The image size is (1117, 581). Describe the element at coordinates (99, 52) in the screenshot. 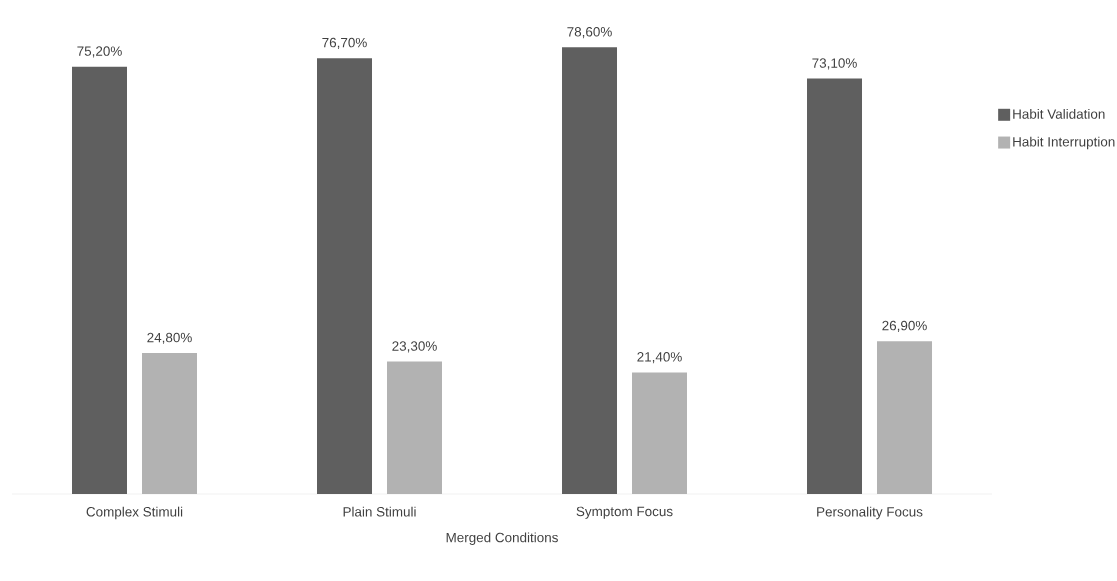

I see `data-label: 75,20%` at that location.